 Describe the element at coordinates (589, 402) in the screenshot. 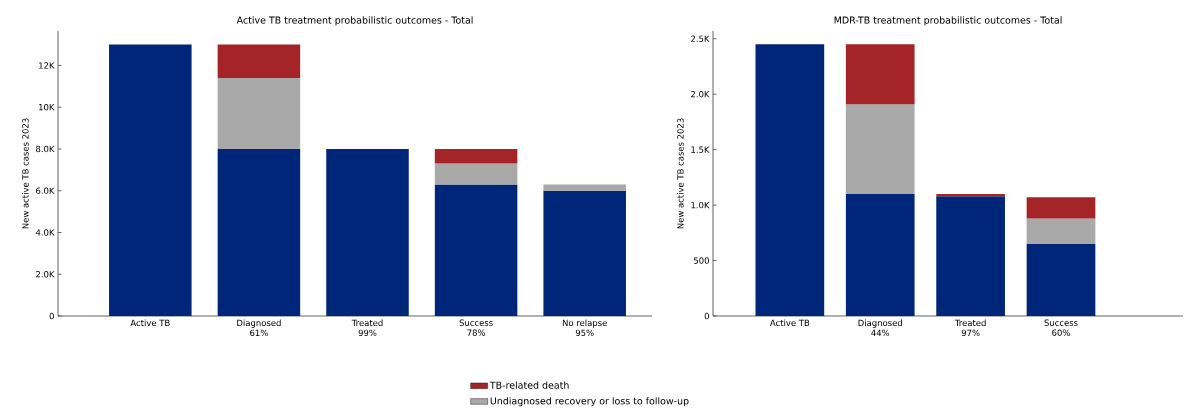

I see `legend-label: Undiagnosed recovery or loss to follow-up` at that location.